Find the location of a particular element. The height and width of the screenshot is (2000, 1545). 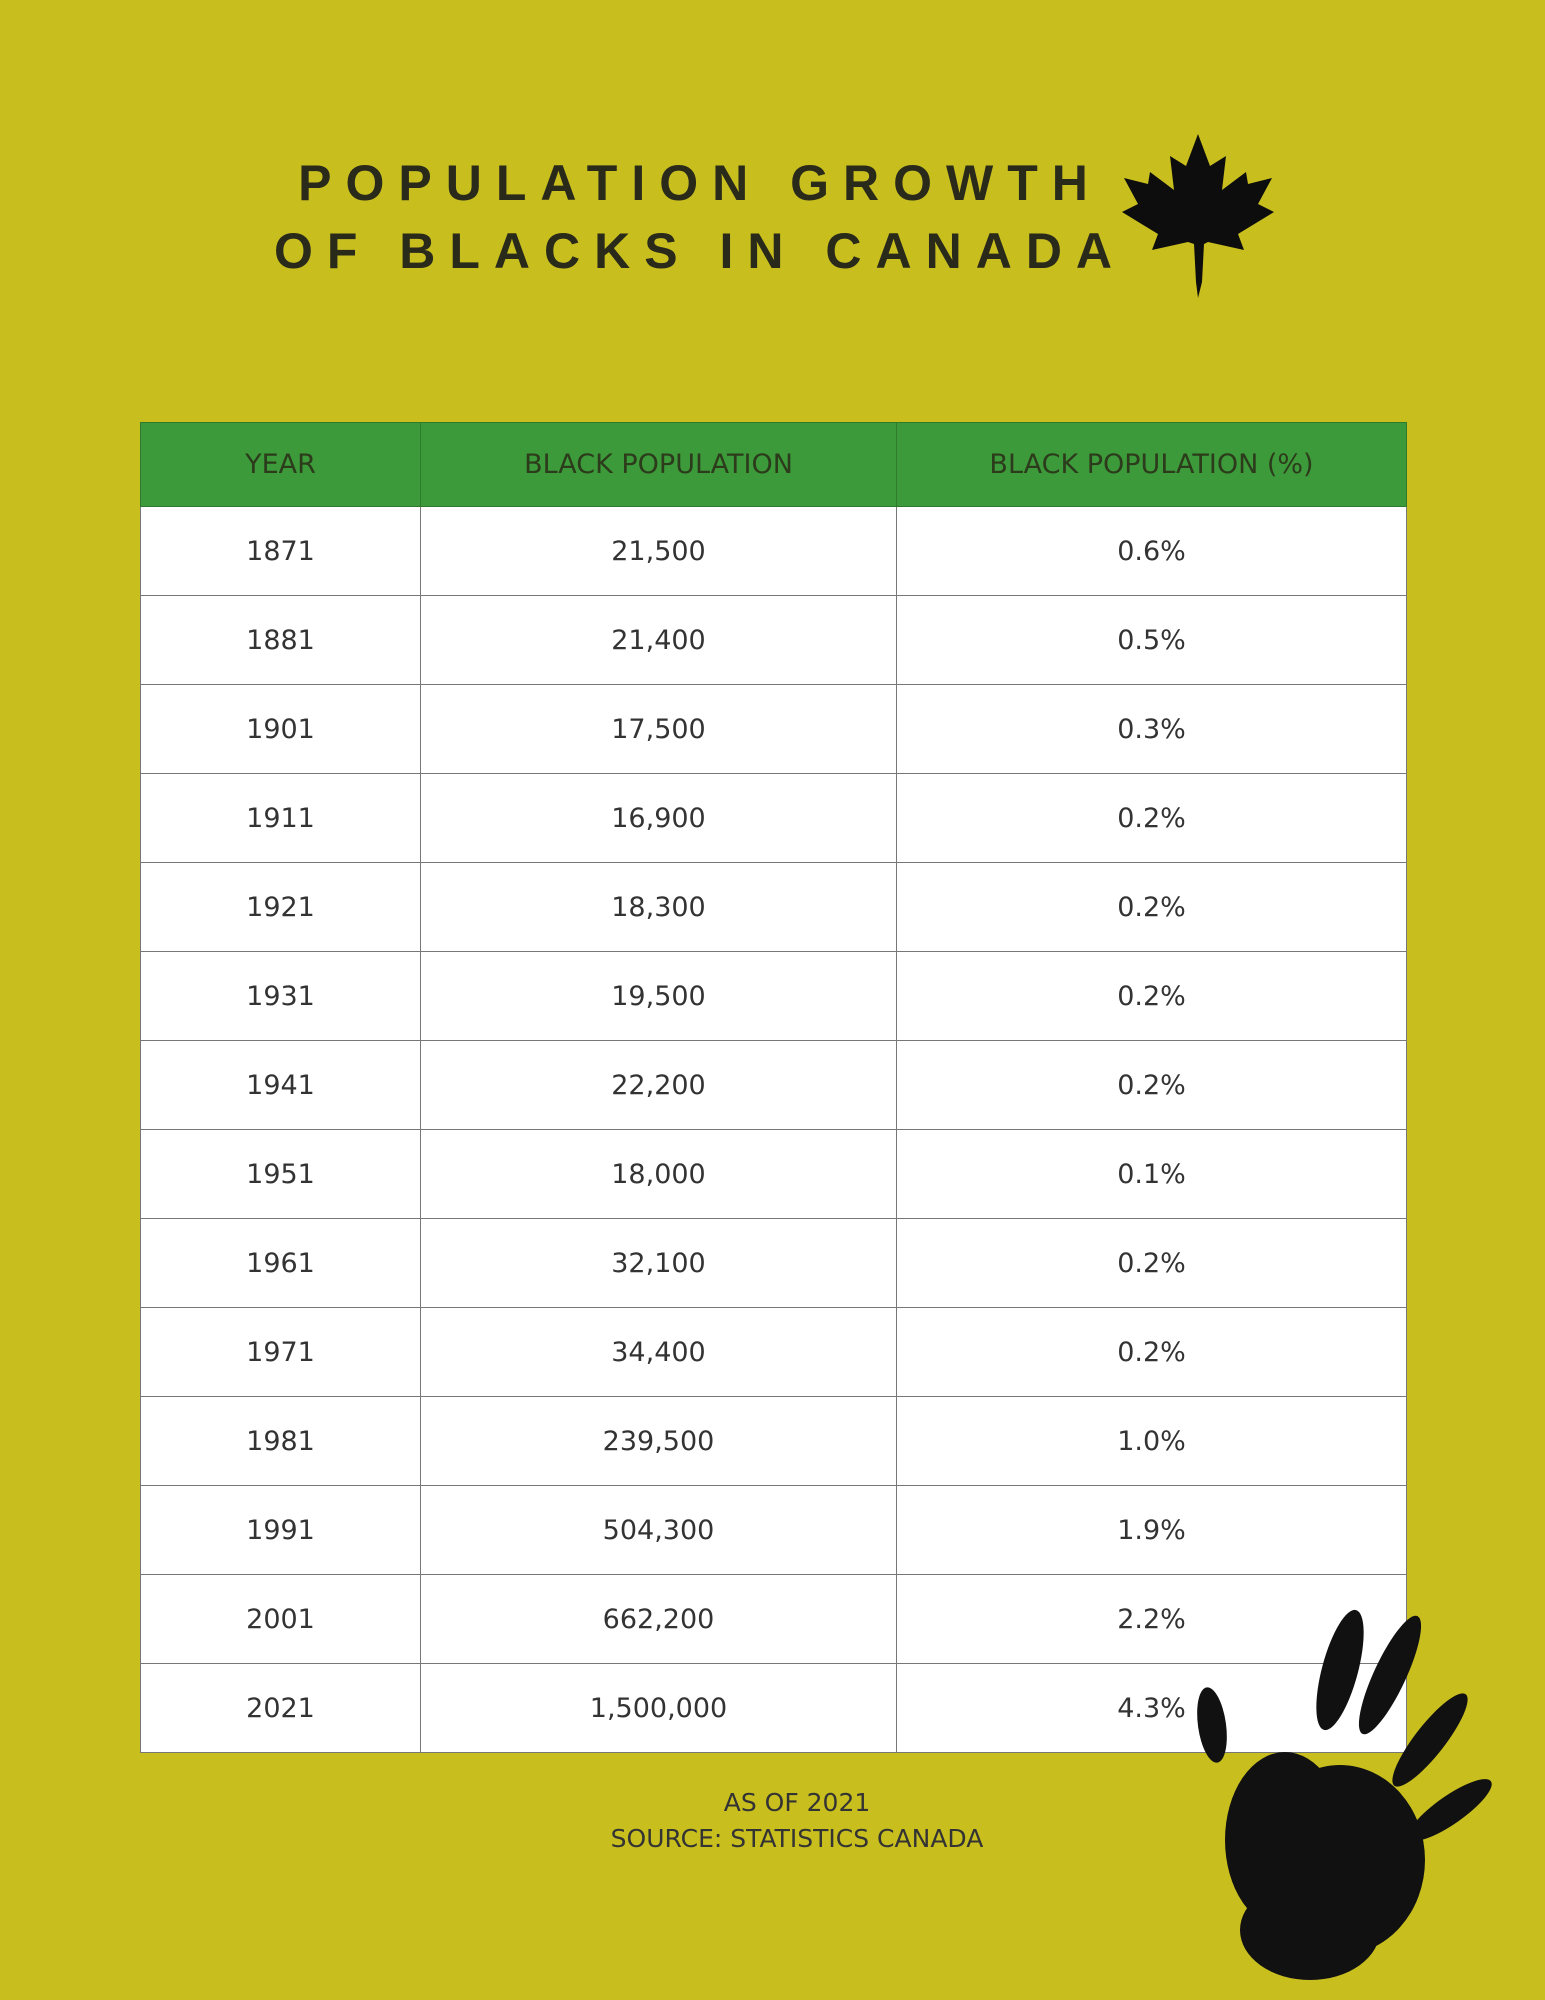

table-row: 1931 19,500 0.2% is located at coordinates (773, 996).